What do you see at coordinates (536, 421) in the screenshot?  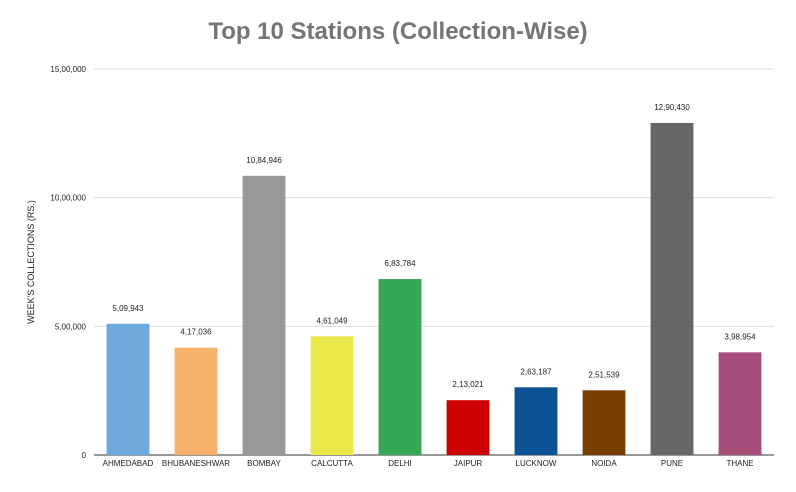 I see `bar-lucknow` at bounding box center [536, 421].